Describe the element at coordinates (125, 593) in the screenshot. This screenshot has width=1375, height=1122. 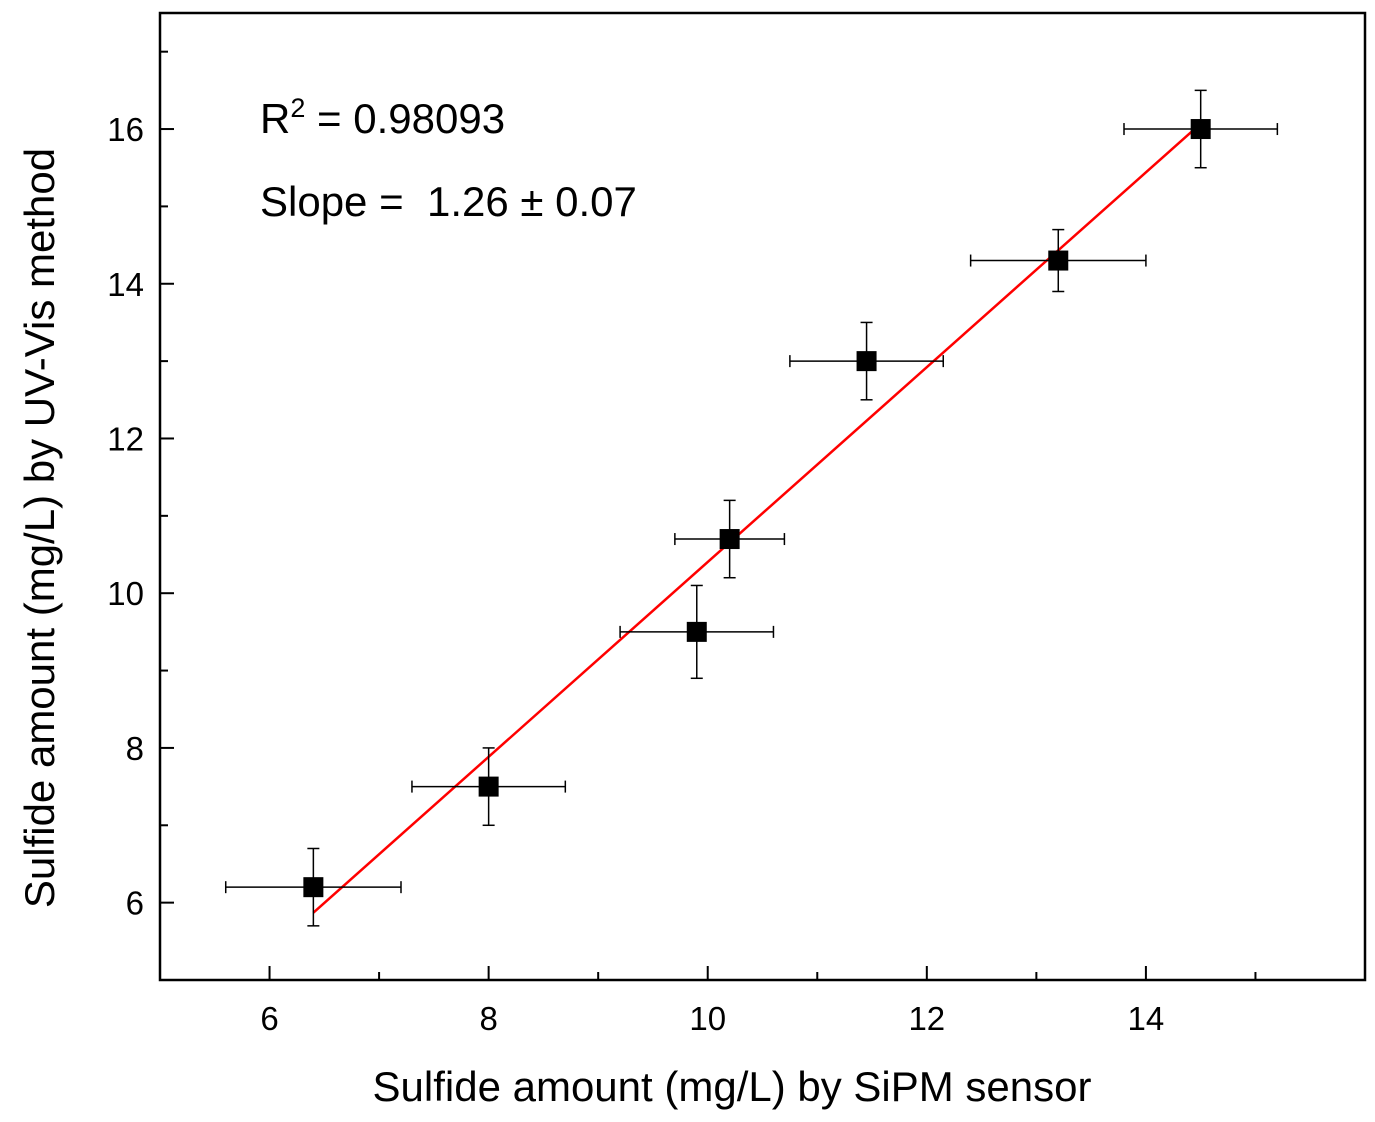
I see `y-tick-label: 10` at that location.